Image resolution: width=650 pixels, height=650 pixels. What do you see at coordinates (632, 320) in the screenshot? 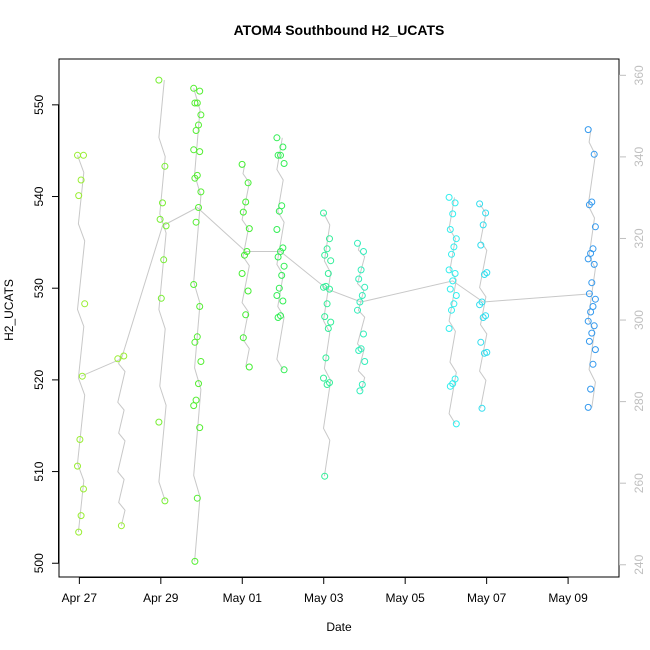
I see `right-y-axis: 240 260 280 300 320 340 360` at bounding box center [632, 320].